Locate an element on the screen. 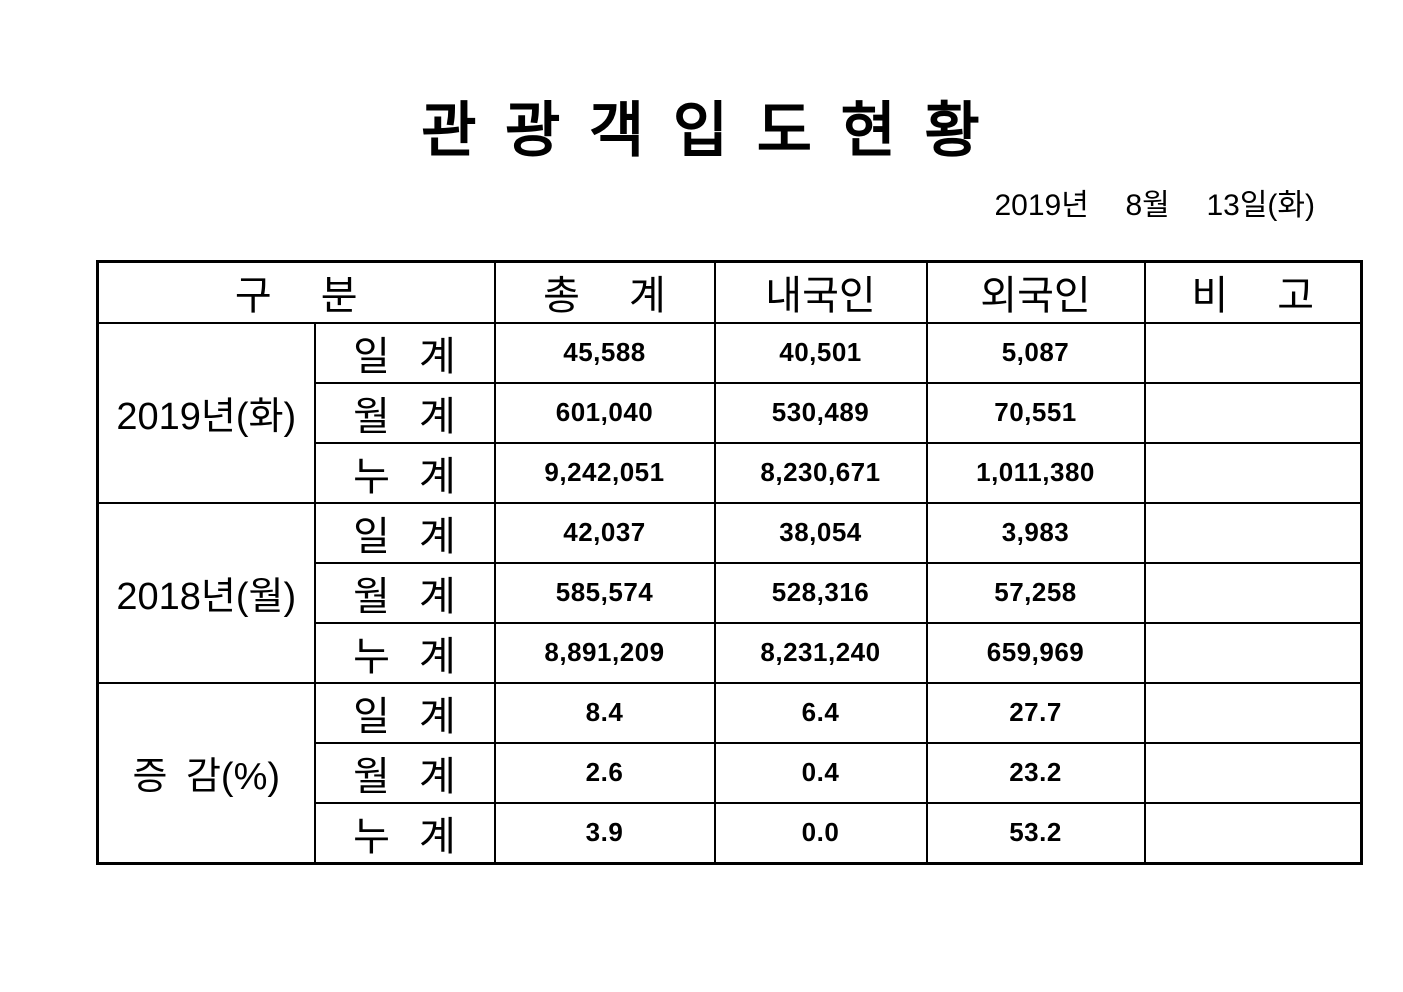 This screenshot has height=992, width=1403. cell-domestic: 8,230,671 is located at coordinates (820, 472).